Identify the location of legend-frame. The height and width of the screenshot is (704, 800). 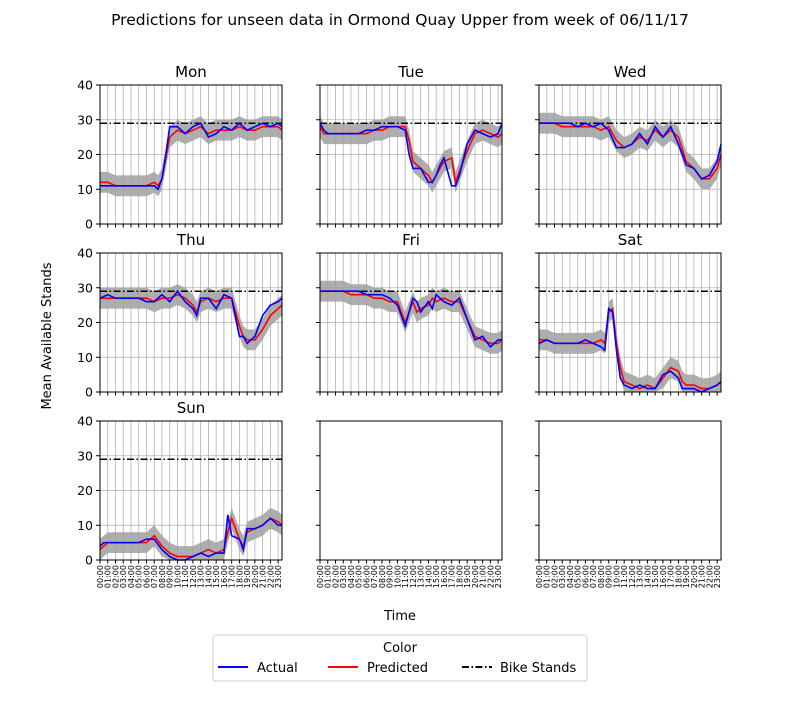
(400, 658).